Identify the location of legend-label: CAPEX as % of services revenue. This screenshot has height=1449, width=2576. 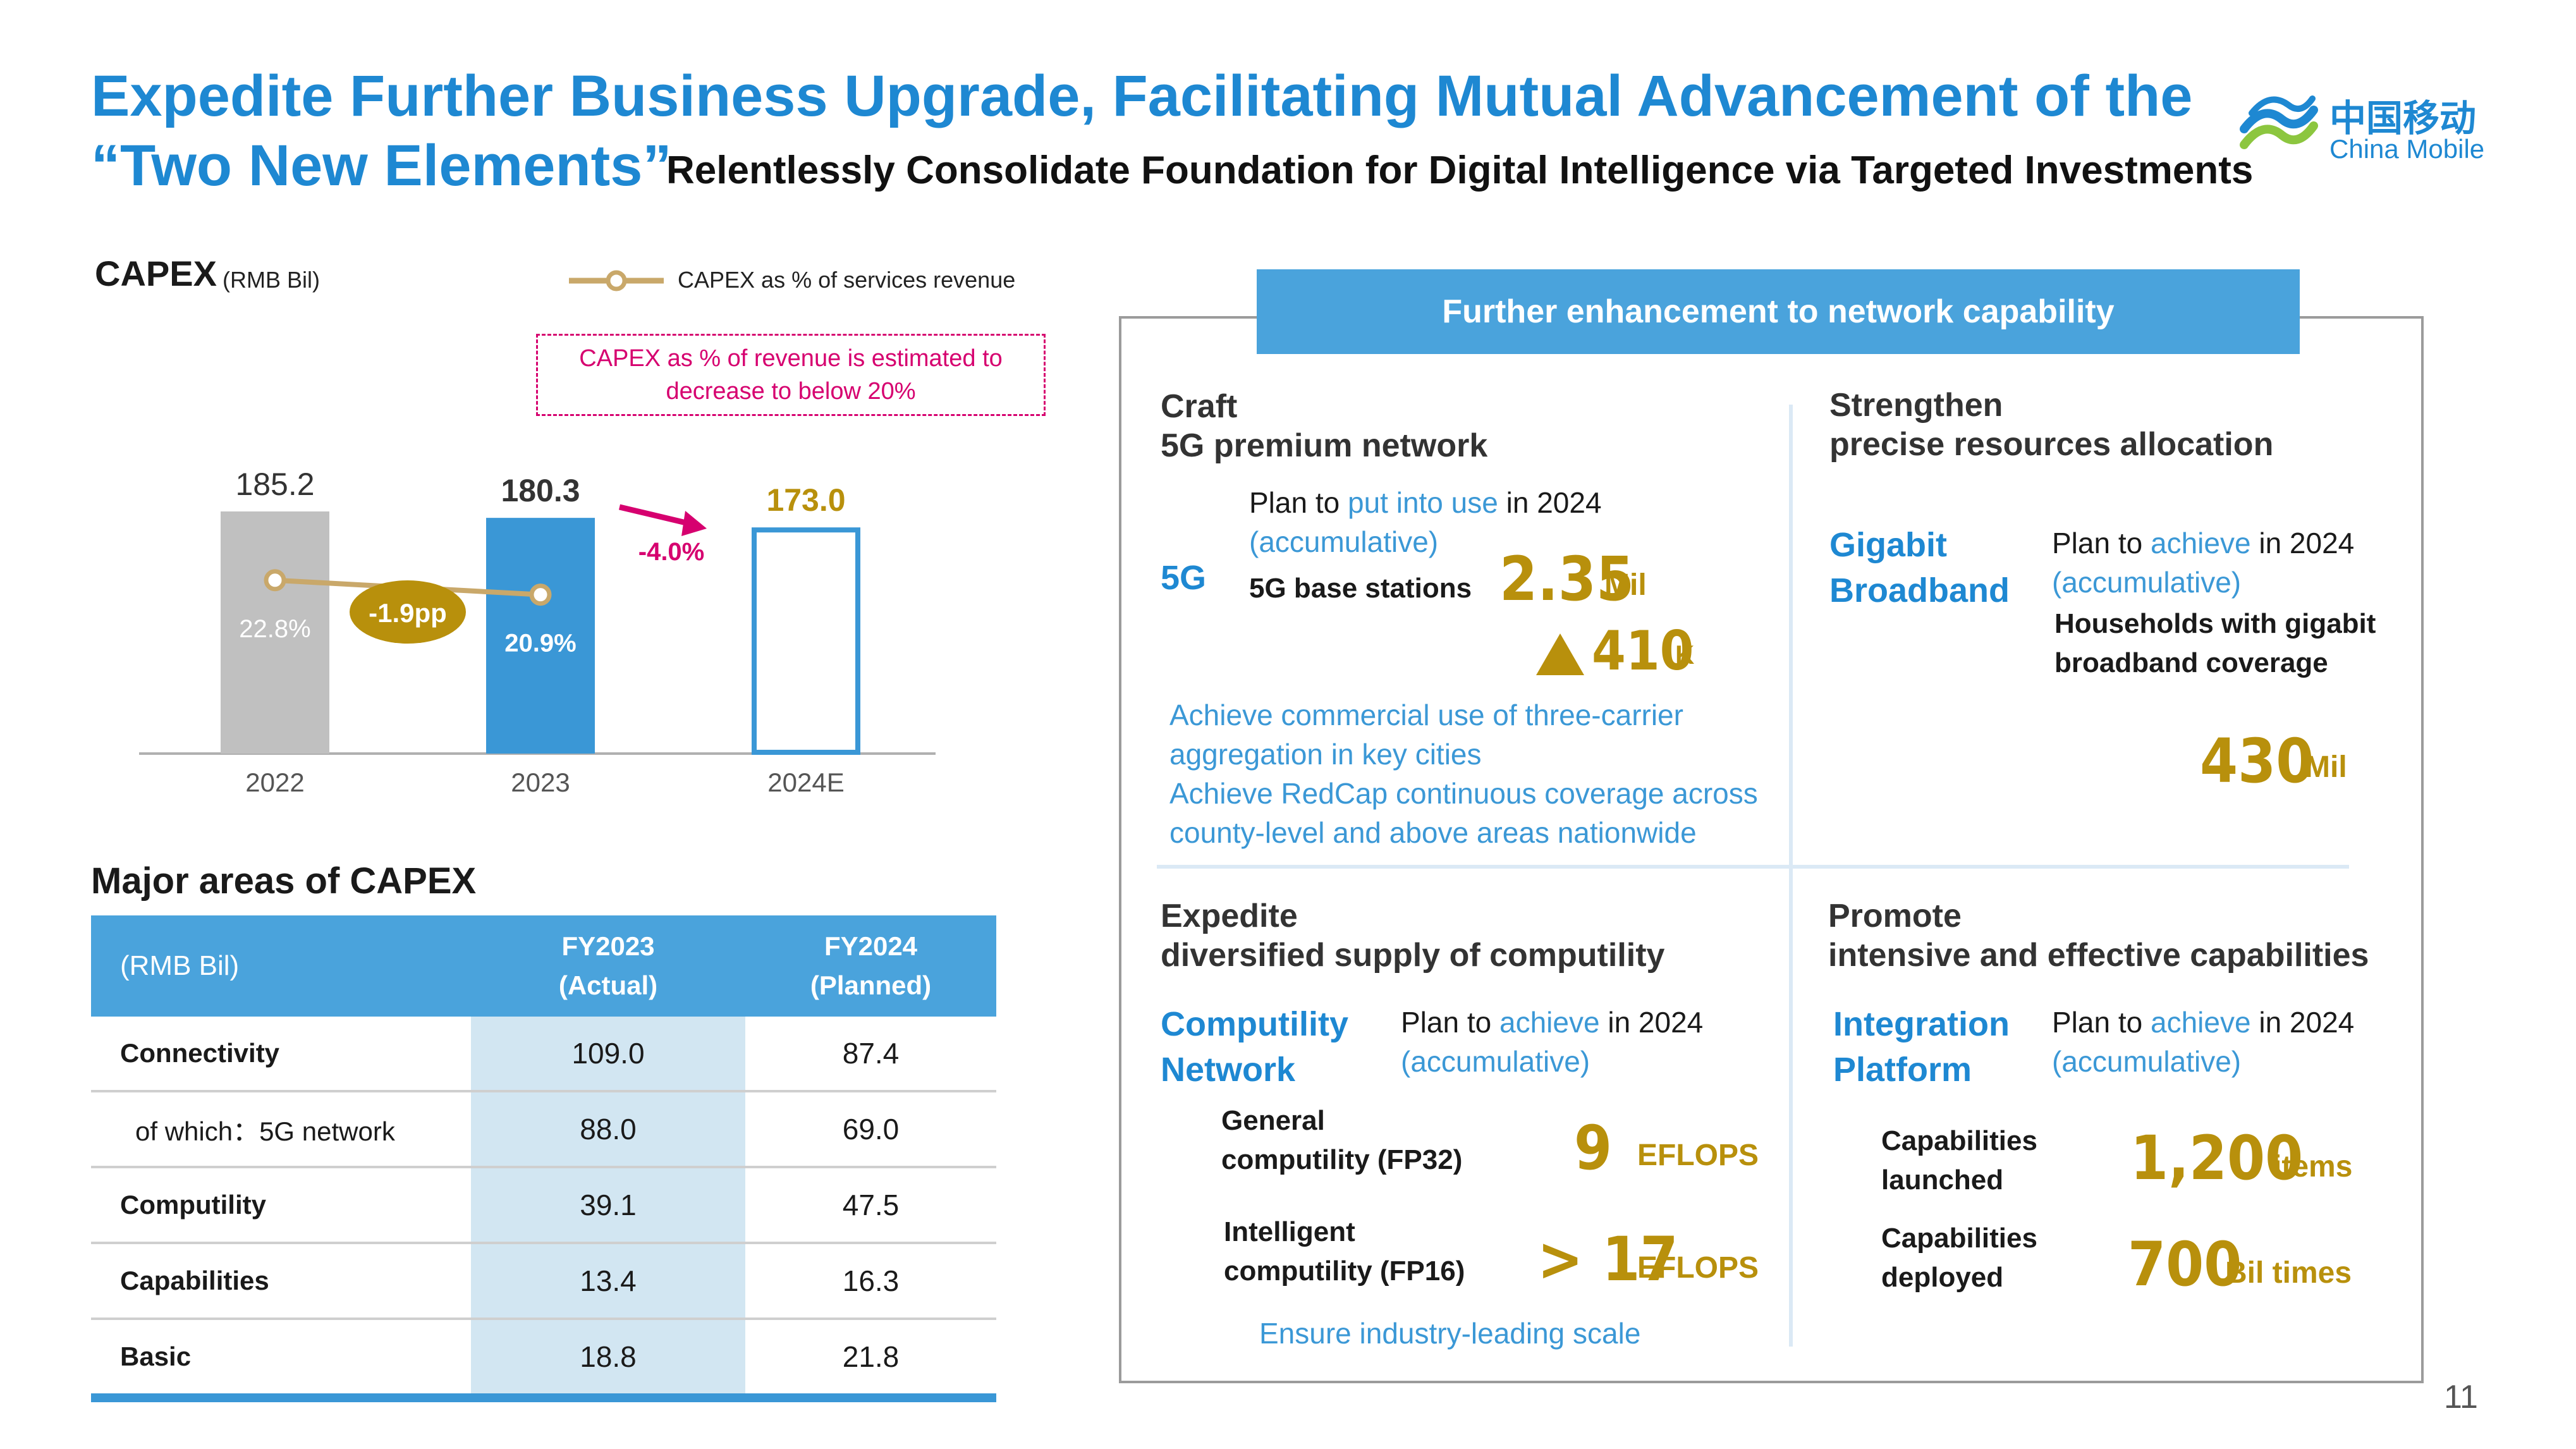
(847, 280).